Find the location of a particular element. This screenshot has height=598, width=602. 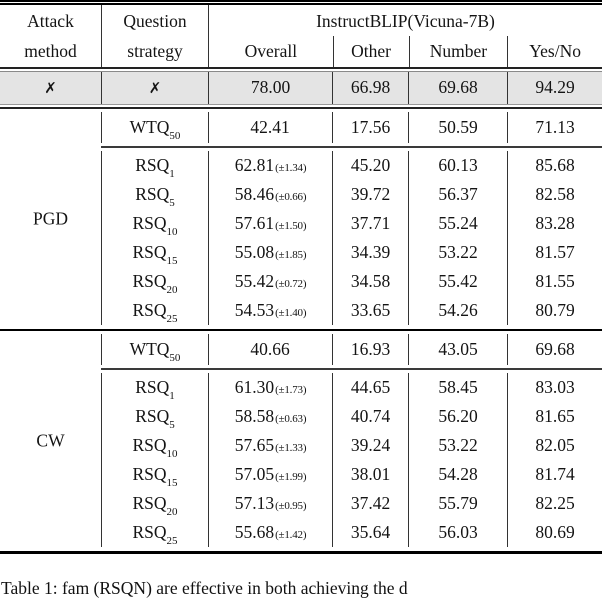

overall-cell: 40.66 is located at coordinates (270, 349).